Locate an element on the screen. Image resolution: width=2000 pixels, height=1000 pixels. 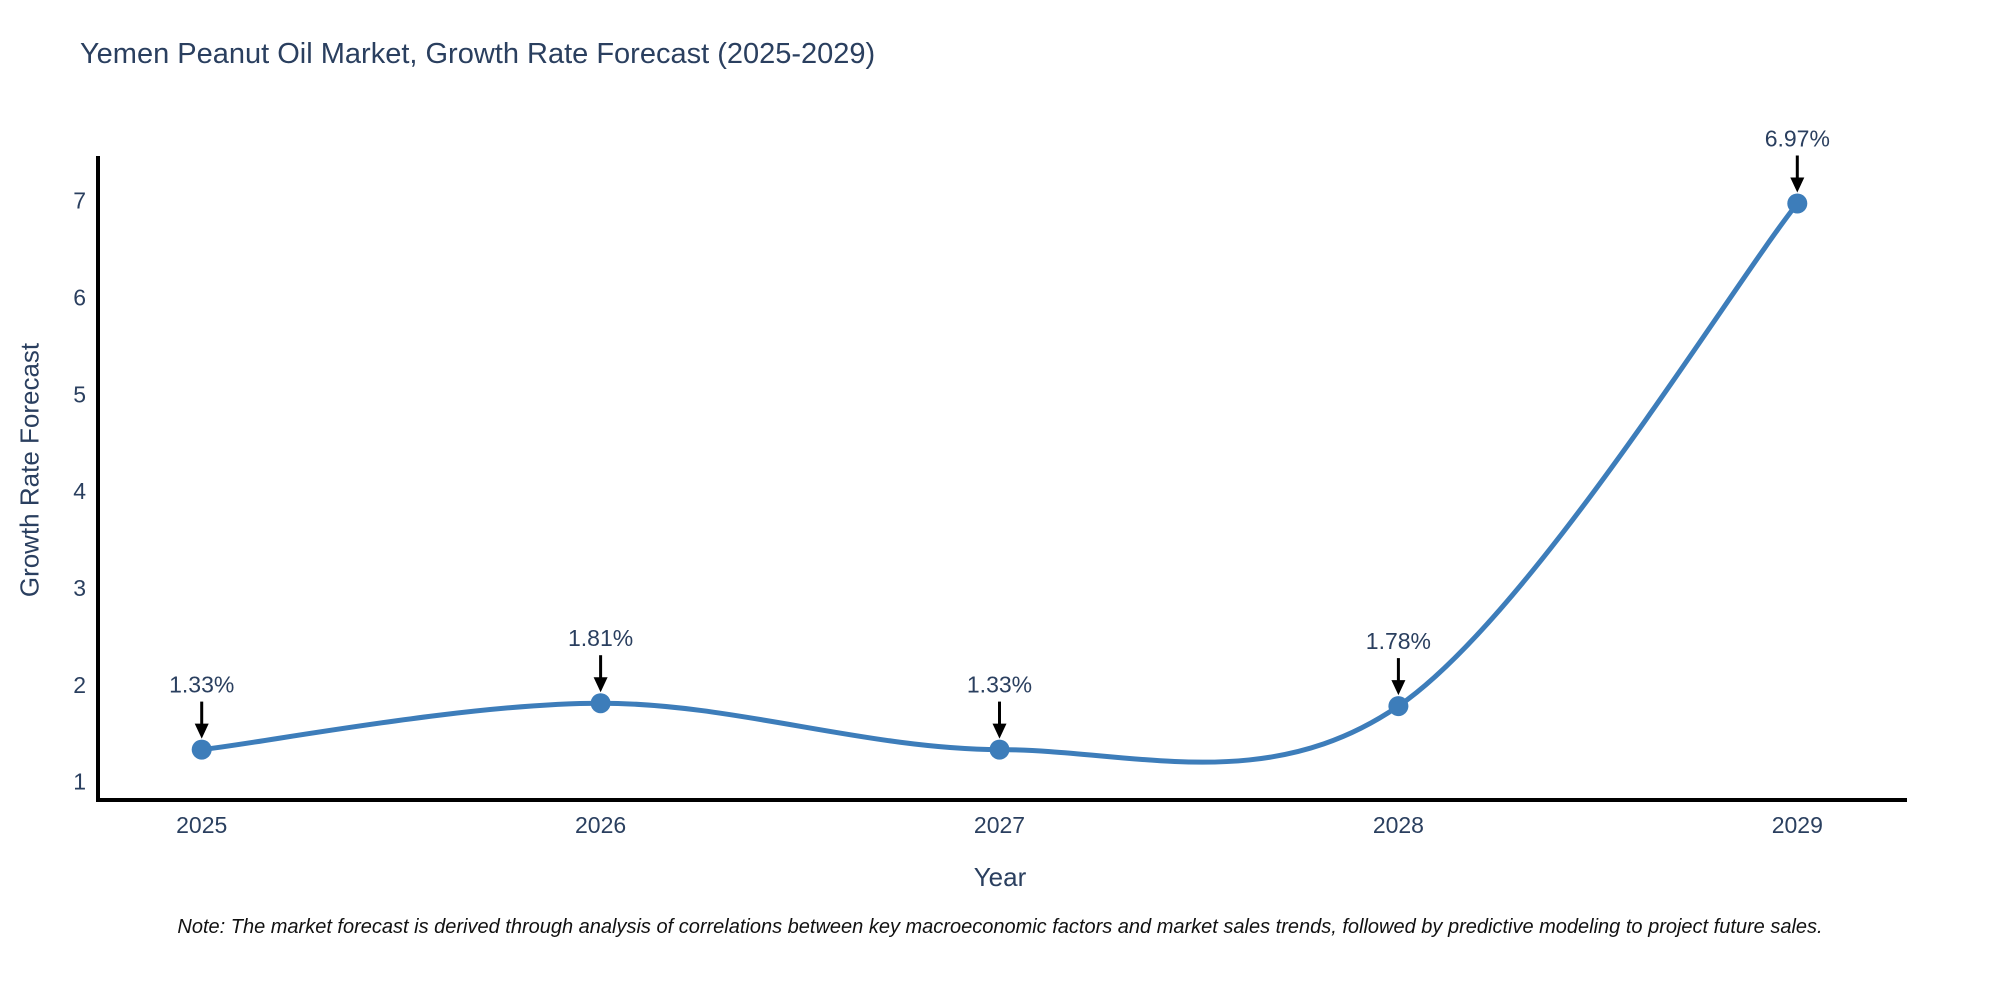
y-tick-label: 2 is located at coordinates (79, 685).